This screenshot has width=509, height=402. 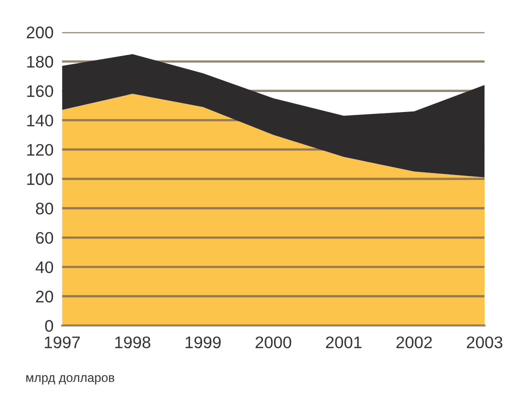 What do you see at coordinates (40, 120) in the screenshot?
I see `y-tick-label: 140` at bounding box center [40, 120].